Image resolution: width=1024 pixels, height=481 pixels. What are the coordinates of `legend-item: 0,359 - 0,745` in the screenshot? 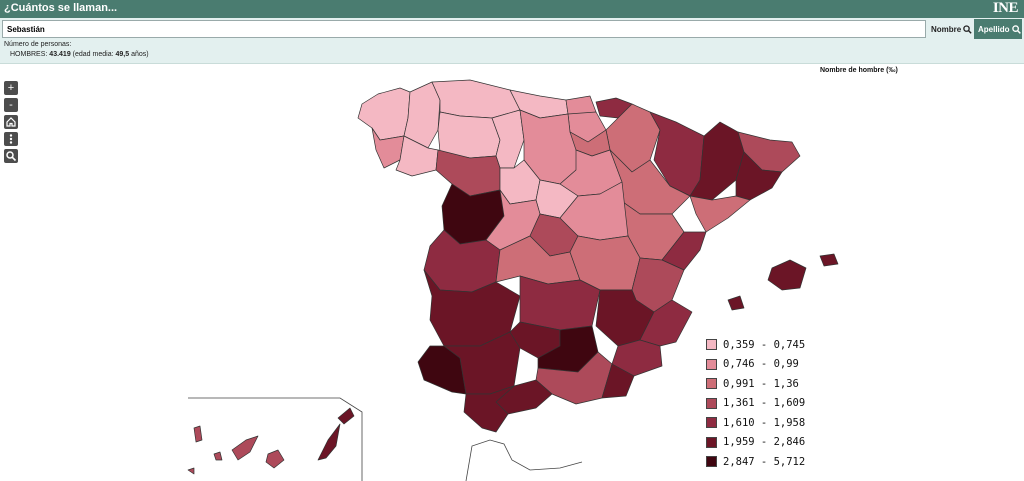 It's located at (755, 345).